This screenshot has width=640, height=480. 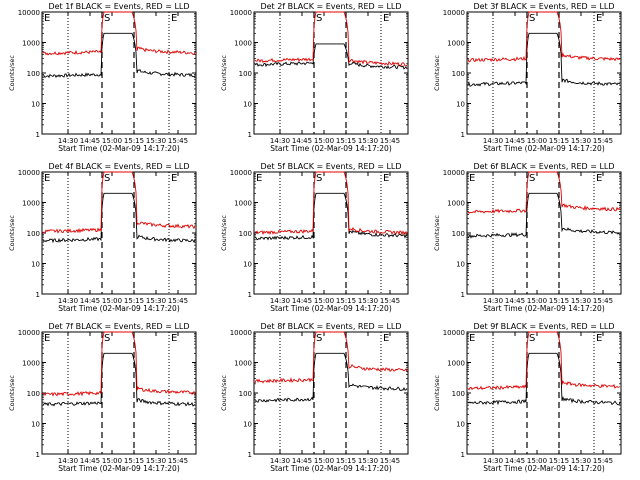 I want to click on panel-title: Det 5f BLACK = Events, RED = LLD, so click(x=330, y=166).